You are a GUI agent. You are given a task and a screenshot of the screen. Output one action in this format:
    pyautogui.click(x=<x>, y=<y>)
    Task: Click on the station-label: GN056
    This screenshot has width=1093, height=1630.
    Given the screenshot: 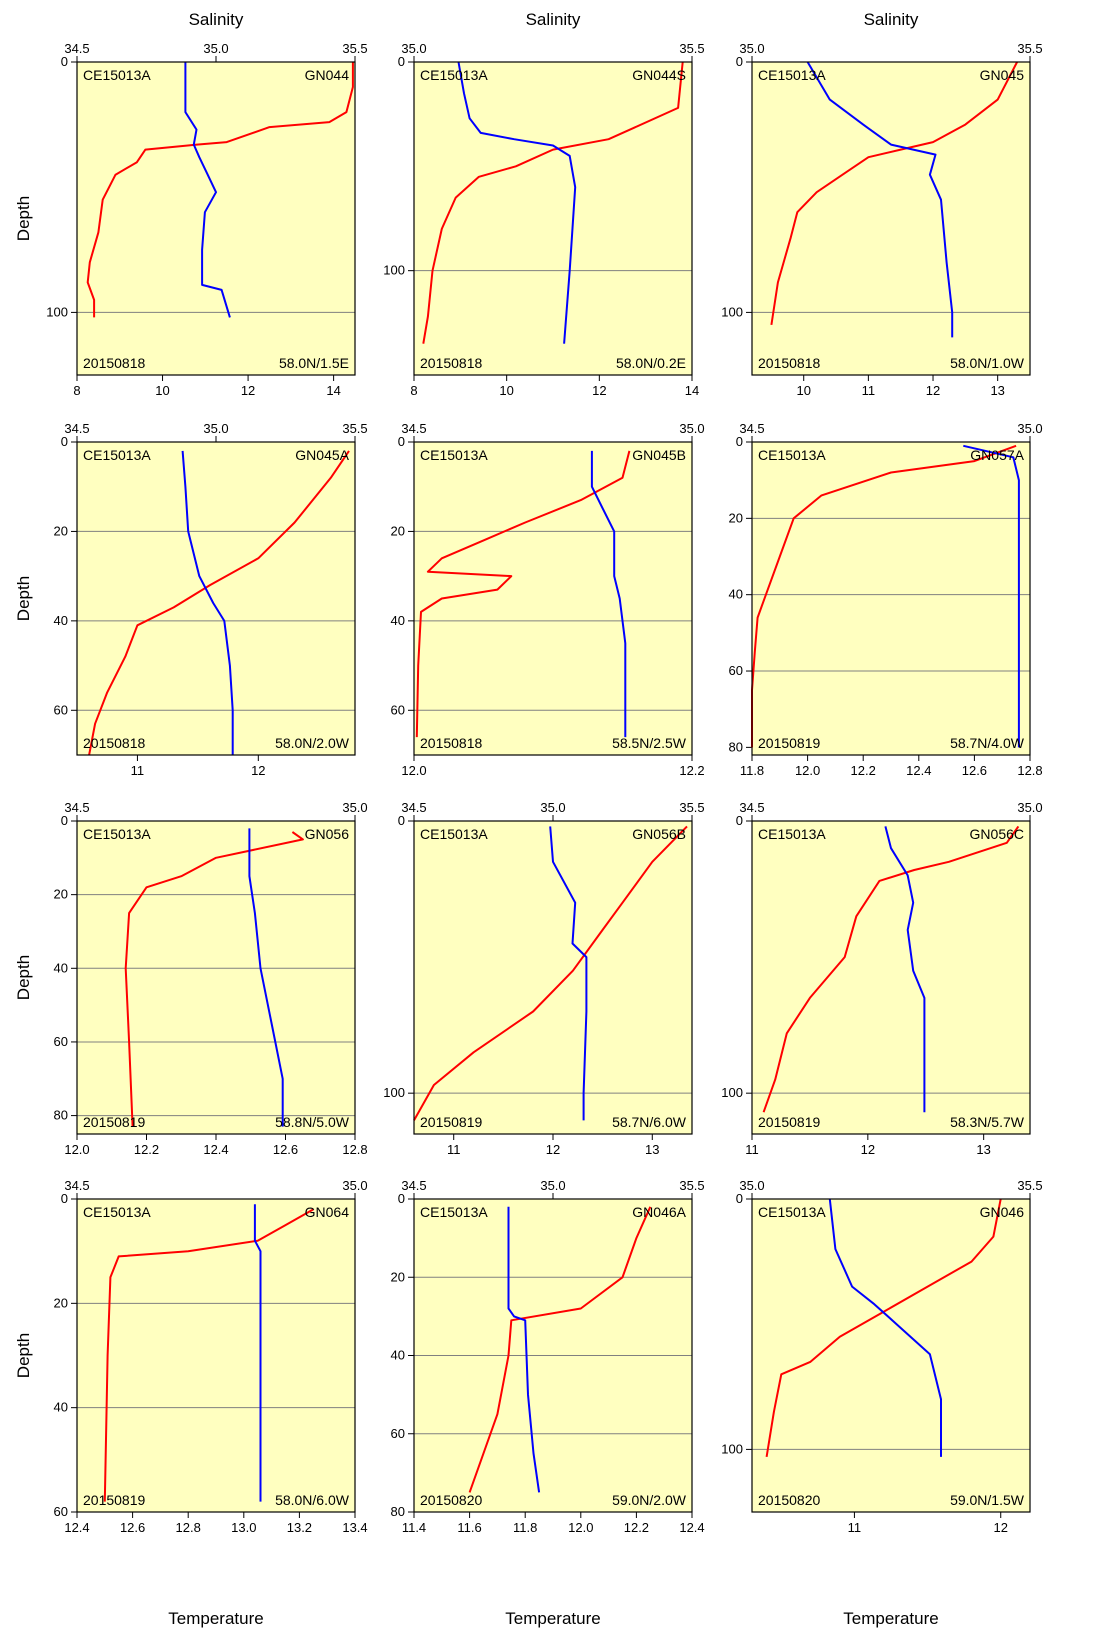 What is the action you would take?
    pyautogui.click(x=327, y=834)
    